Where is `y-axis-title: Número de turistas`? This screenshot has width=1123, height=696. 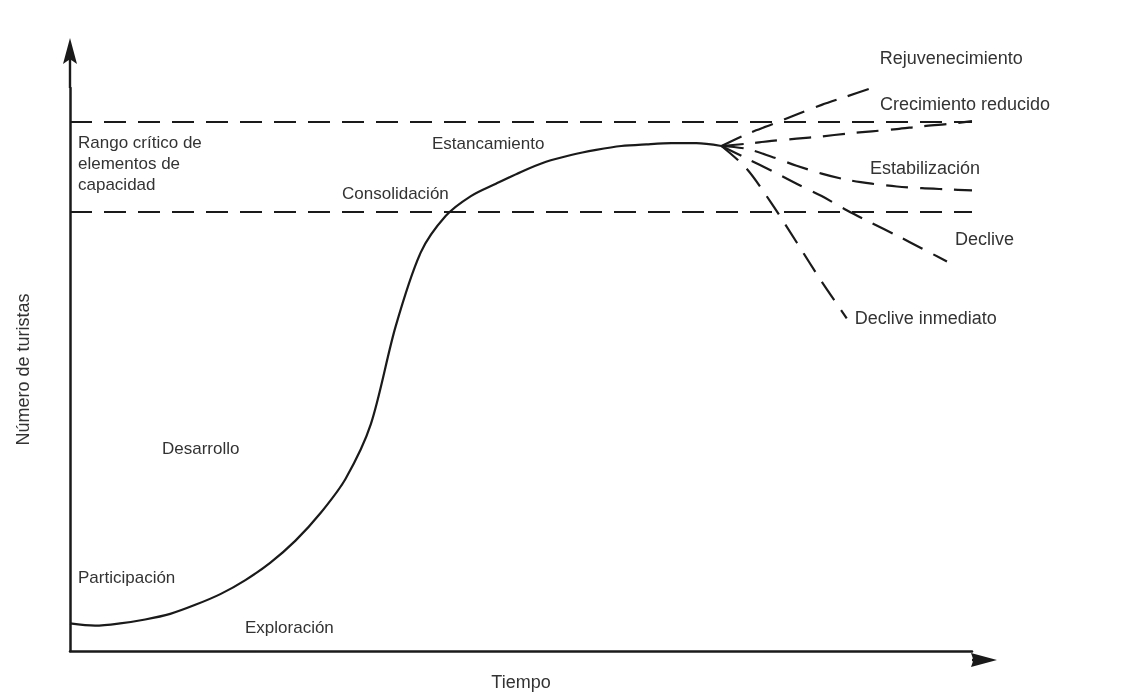
y-axis-title: Número de turistas is located at coordinates (23, 369).